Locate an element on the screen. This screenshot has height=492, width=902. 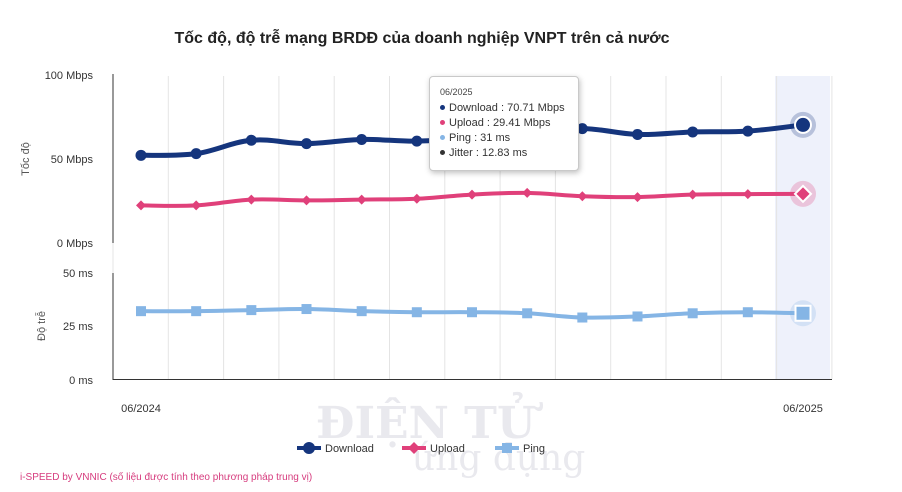
y-tick-label-0-mbps: 0 Mbps is located at coordinates (75, 244).